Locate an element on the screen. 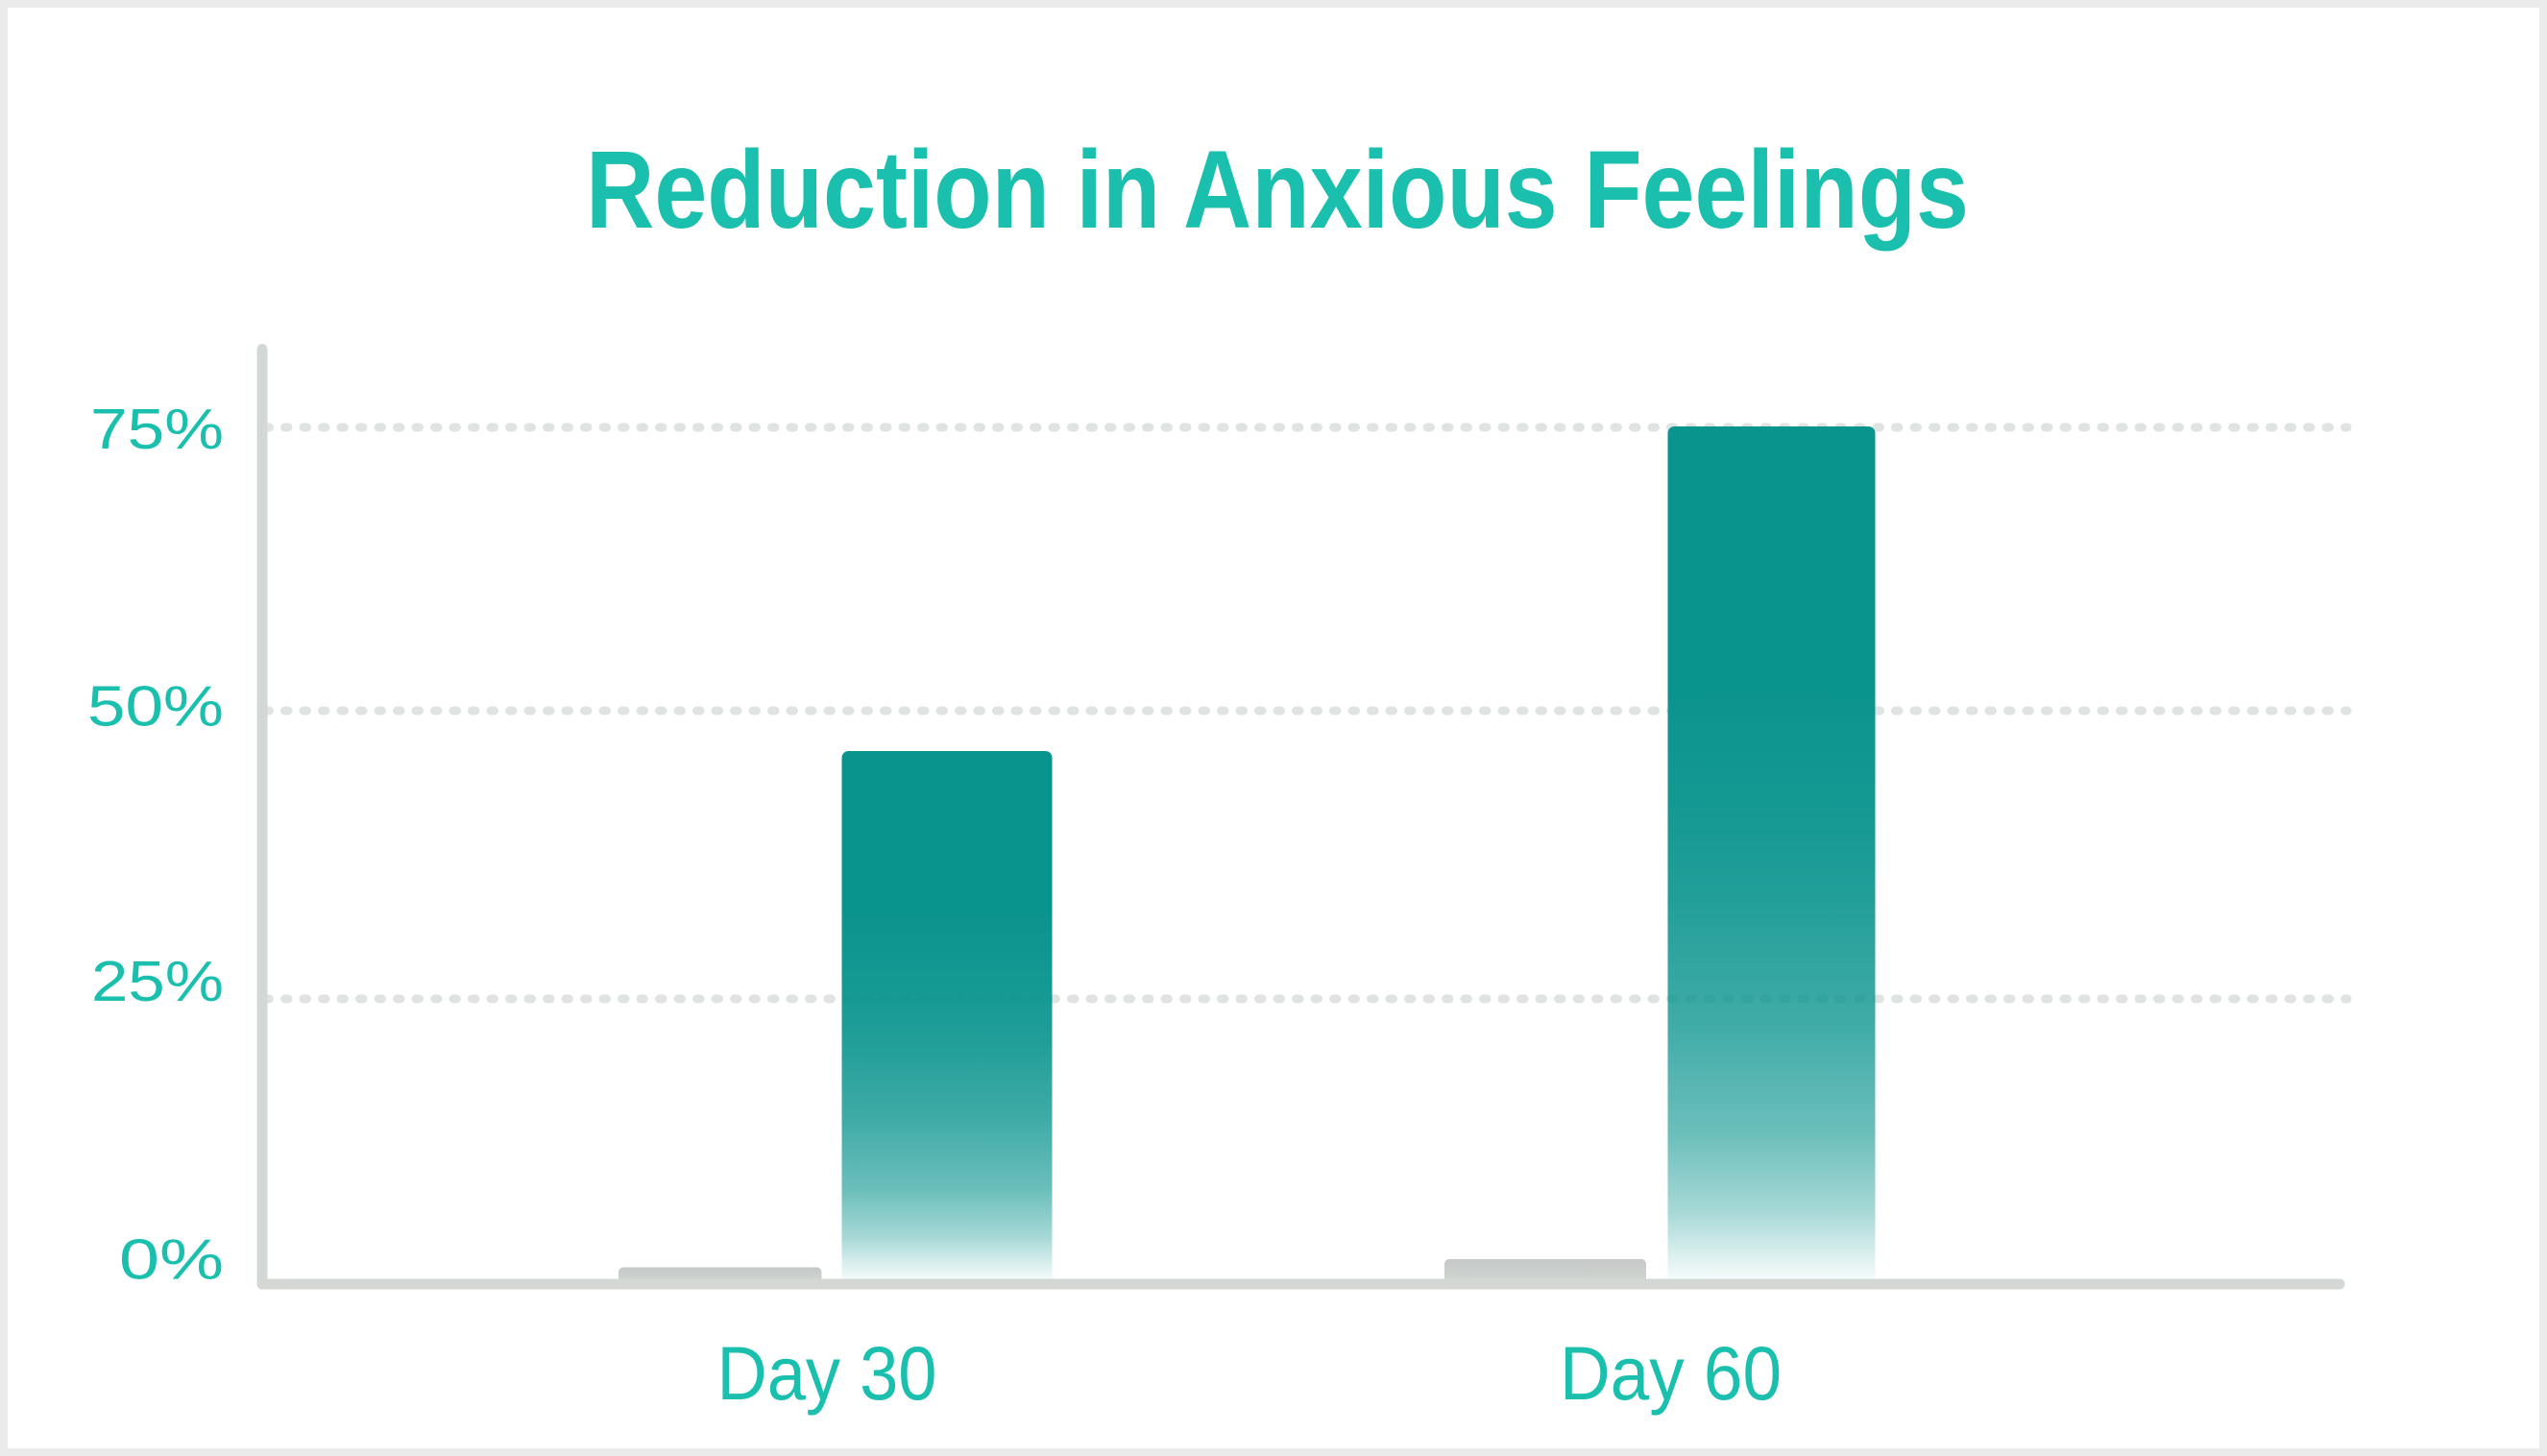 The image size is (2547, 1456). svg-text: 75% is located at coordinates (157, 430).